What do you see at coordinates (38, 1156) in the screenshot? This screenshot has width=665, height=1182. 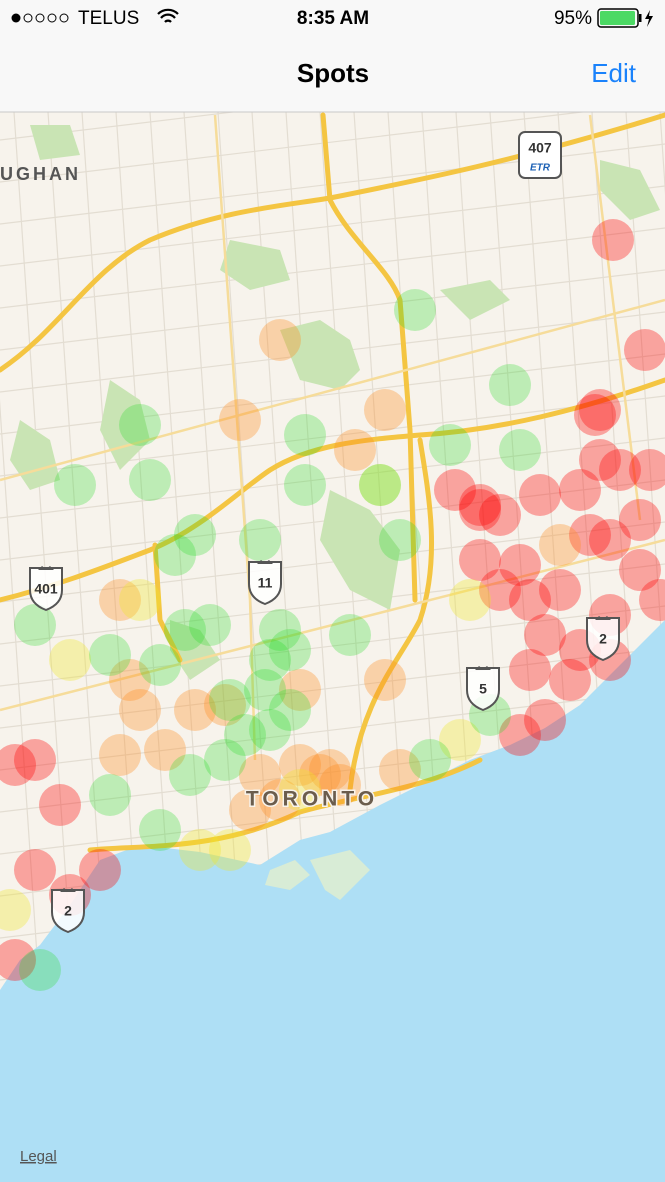 I see `legal-link: Legal` at bounding box center [38, 1156].